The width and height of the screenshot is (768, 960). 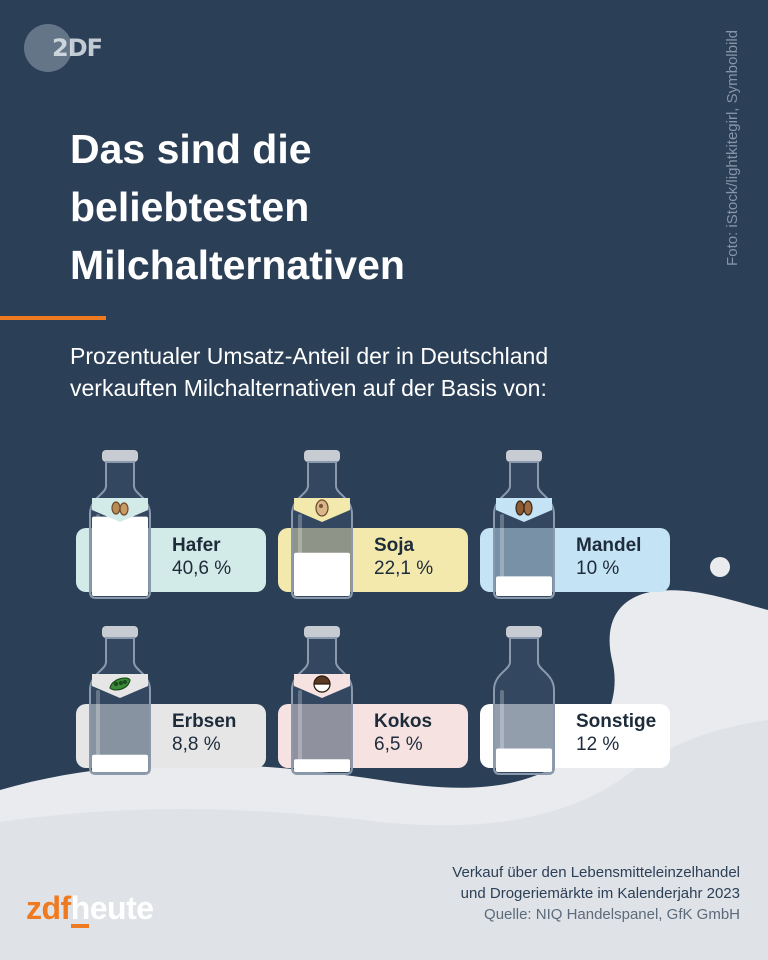 I want to click on value-label: 12 %, so click(x=598, y=744).